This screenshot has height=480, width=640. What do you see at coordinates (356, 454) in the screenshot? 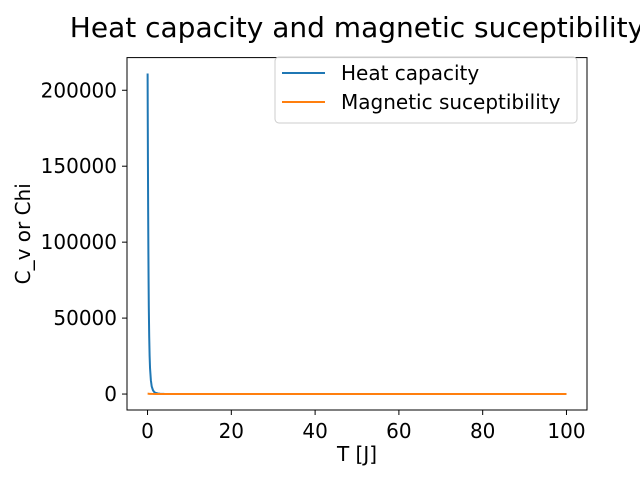
I see `x-axis-label: T [J]` at bounding box center [356, 454].